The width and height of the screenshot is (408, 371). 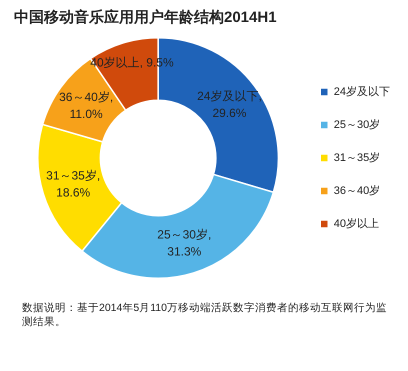 I want to click on legend-label: 36～40岁, so click(x=357, y=191).